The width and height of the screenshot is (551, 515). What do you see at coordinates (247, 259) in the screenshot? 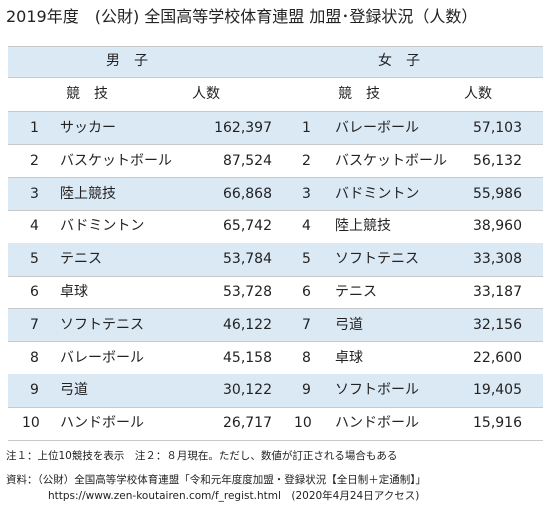
I see `count: 53,784` at bounding box center [247, 259].